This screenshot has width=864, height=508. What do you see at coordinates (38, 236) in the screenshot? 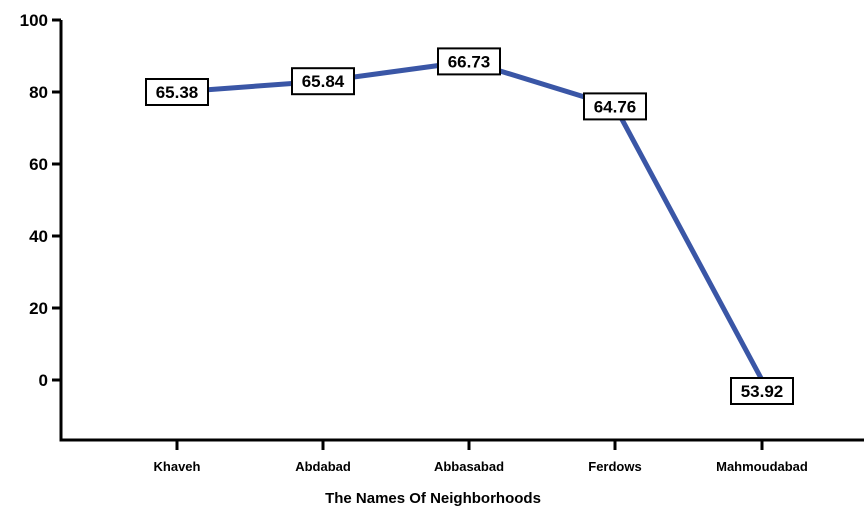
I see `y-tick-label: 40` at bounding box center [38, 236].